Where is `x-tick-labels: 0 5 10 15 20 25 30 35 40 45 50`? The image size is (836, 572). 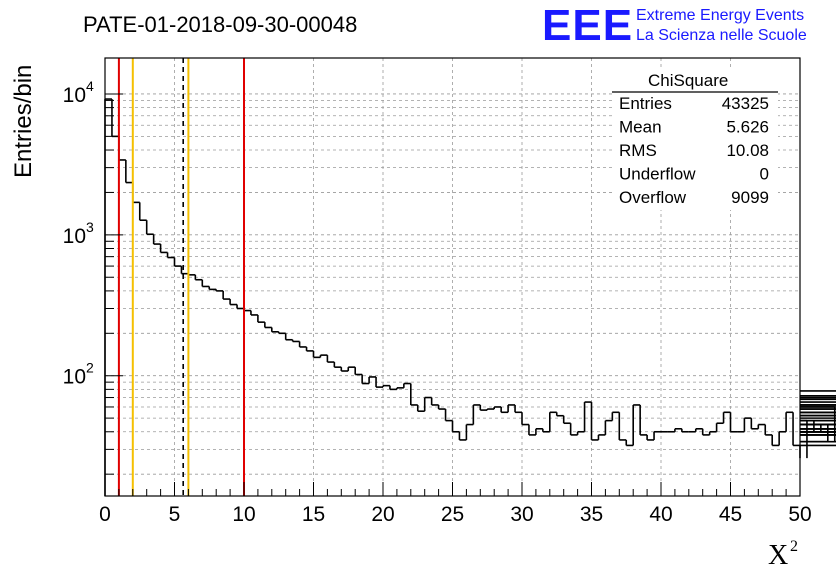 x-tick-labels: 0 5 10 15 20 25 30 35 40 45 50 is located at coordinates (455, 514).